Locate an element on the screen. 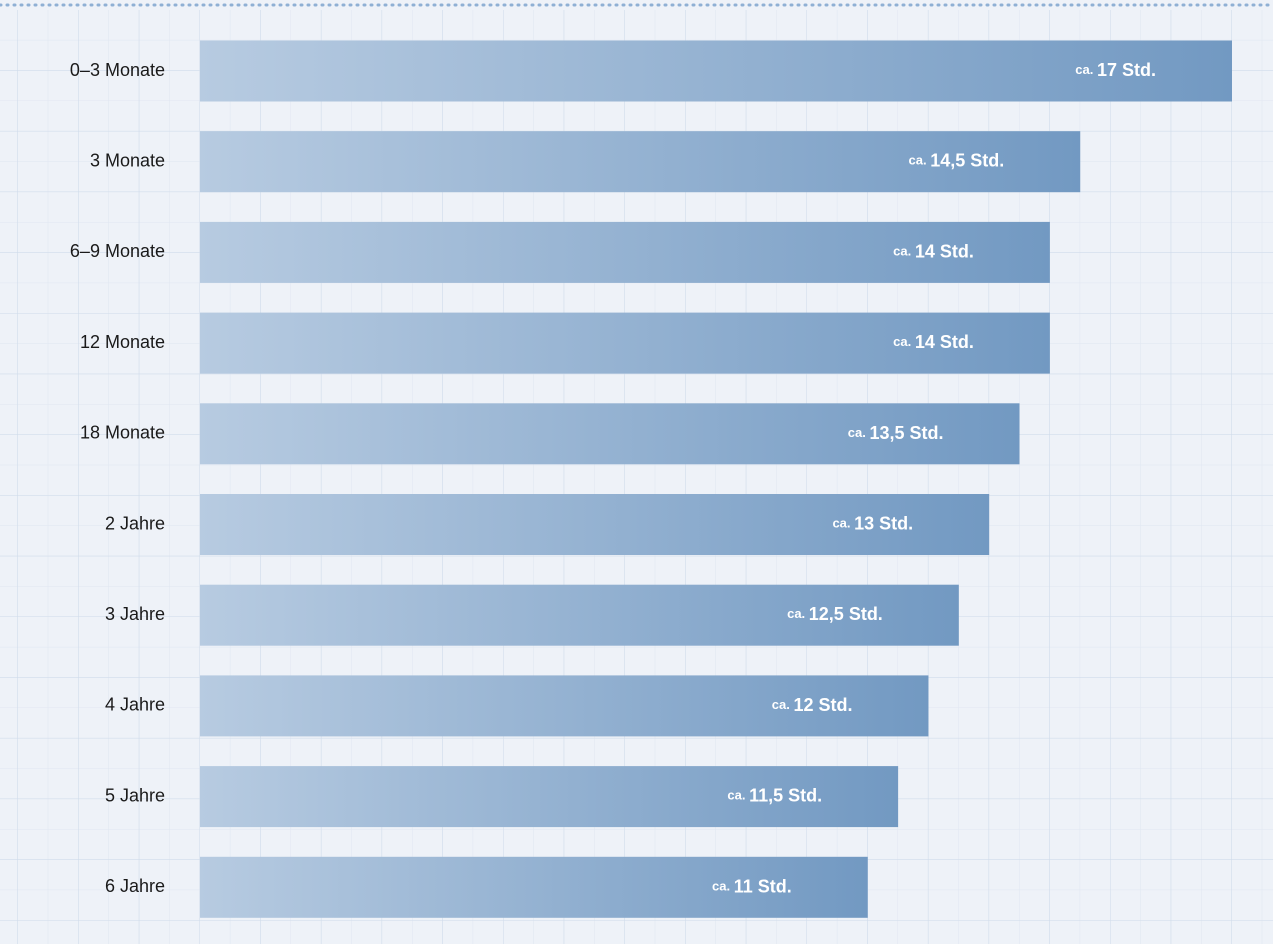 The height and width of the screenshot is (944, 1273). category-label: 5 Jahre is located at coordinates (135, 795).